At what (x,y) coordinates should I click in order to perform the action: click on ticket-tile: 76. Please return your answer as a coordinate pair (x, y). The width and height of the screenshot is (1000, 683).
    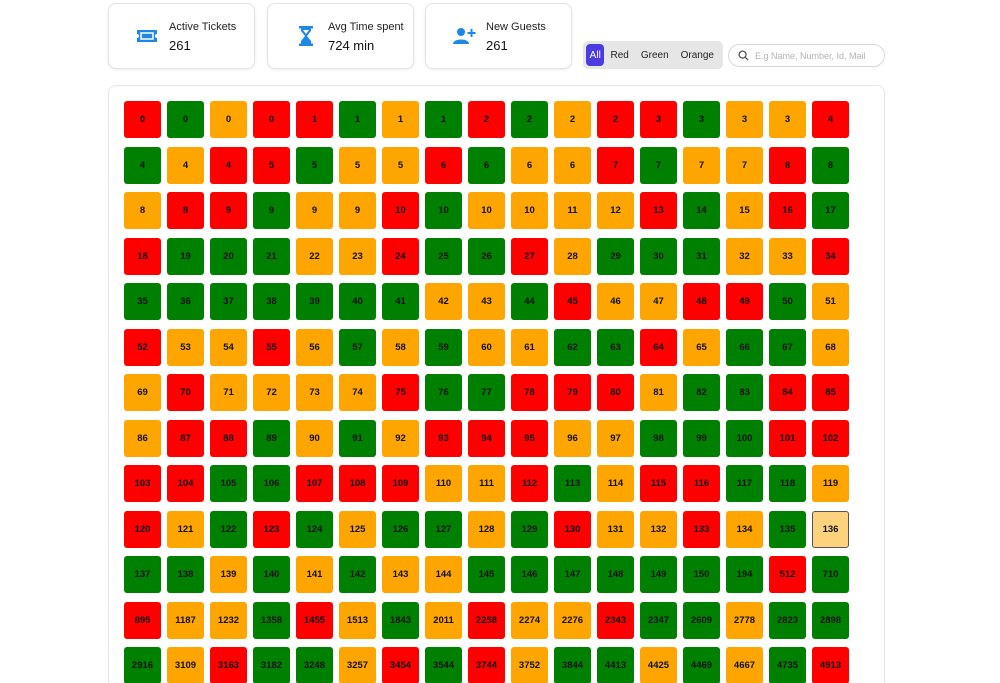
    Looking at the image, I should click on (443, 392).